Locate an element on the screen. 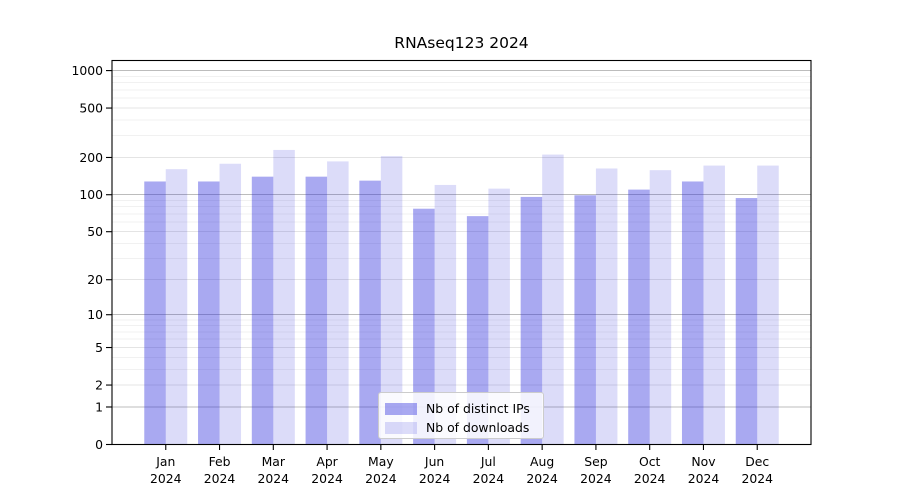 The image size is (900, 500). y-tick-label-50: 50 is located at coordinates (95, 231).